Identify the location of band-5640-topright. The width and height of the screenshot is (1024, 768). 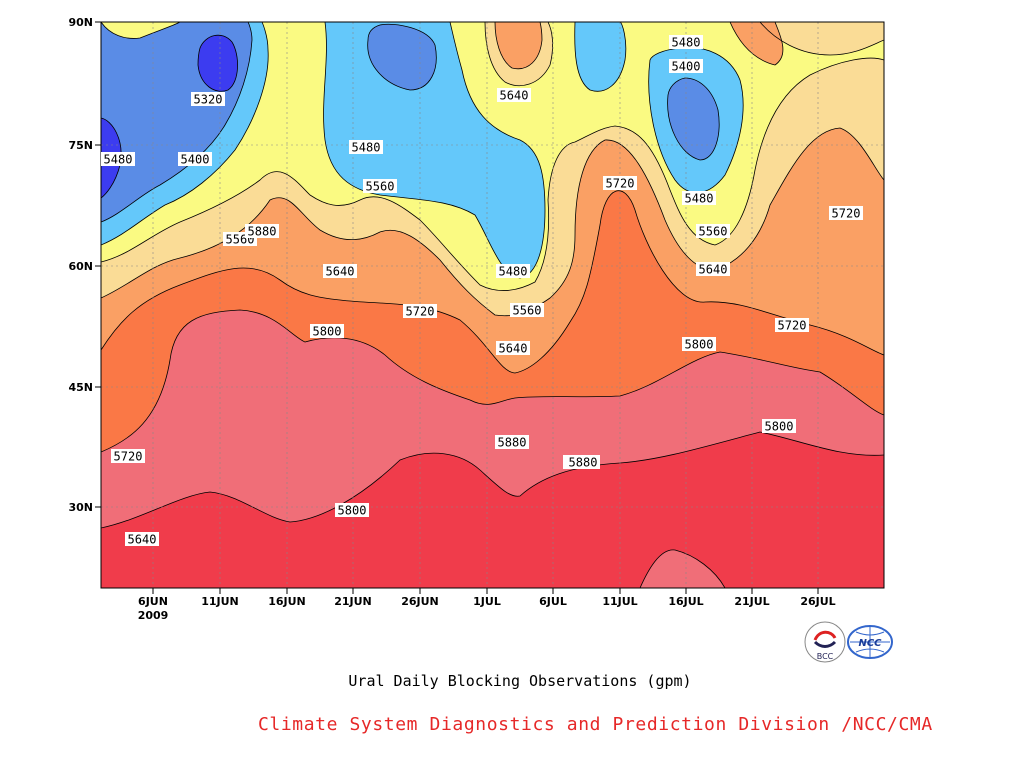
(756, 43).